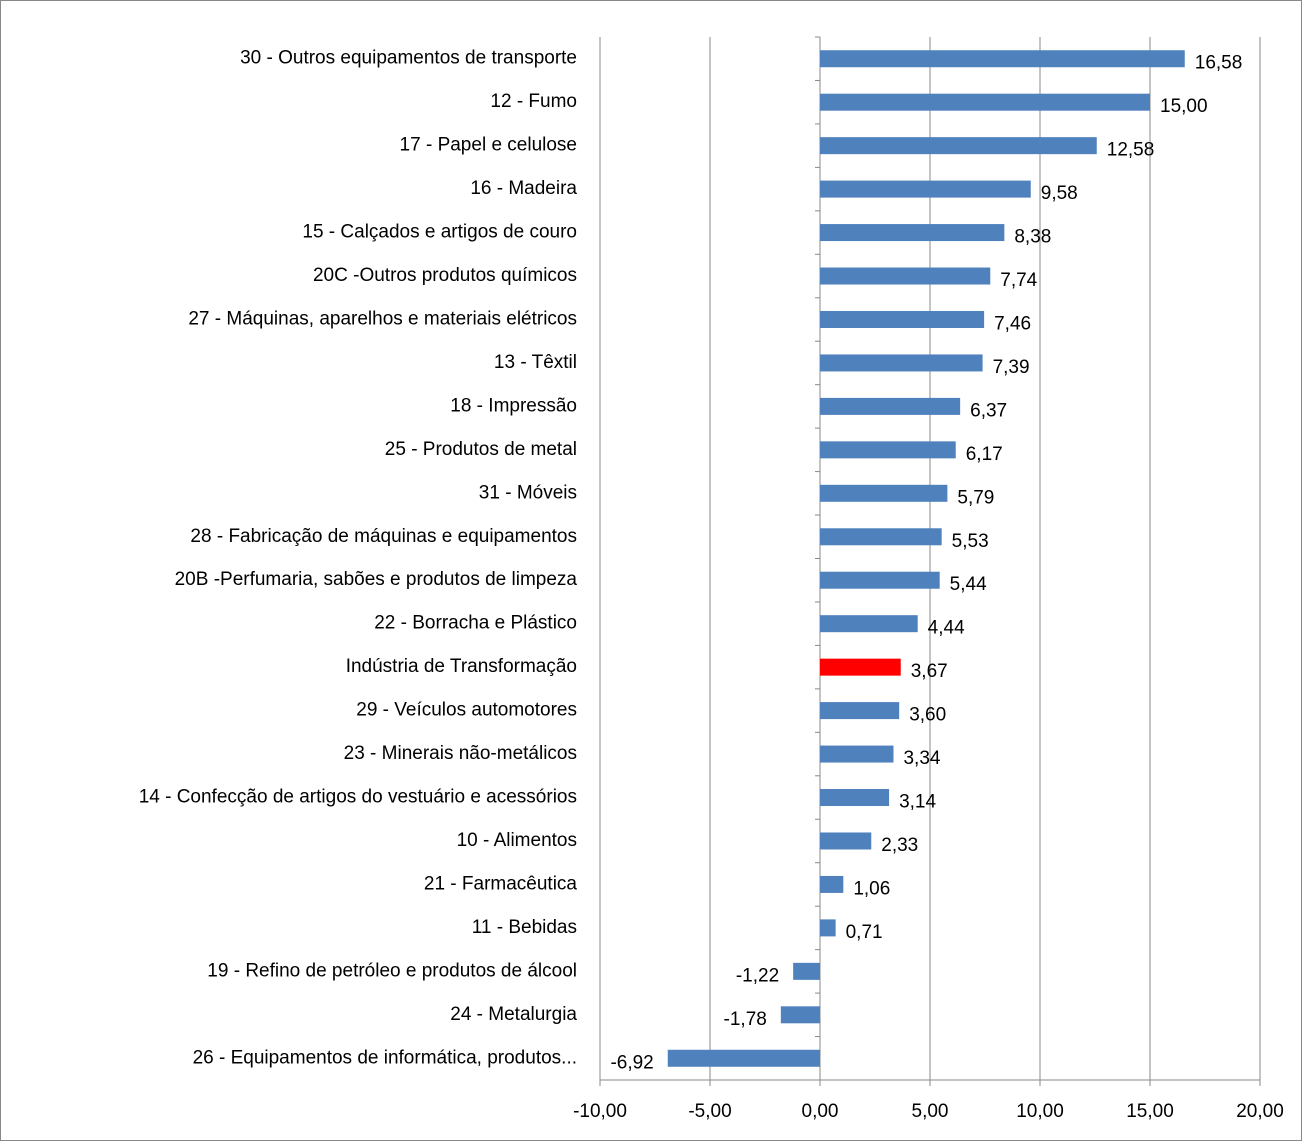 The image size is (1303, 1142). I want to click on value-label: 3,34, so click(921, 758).